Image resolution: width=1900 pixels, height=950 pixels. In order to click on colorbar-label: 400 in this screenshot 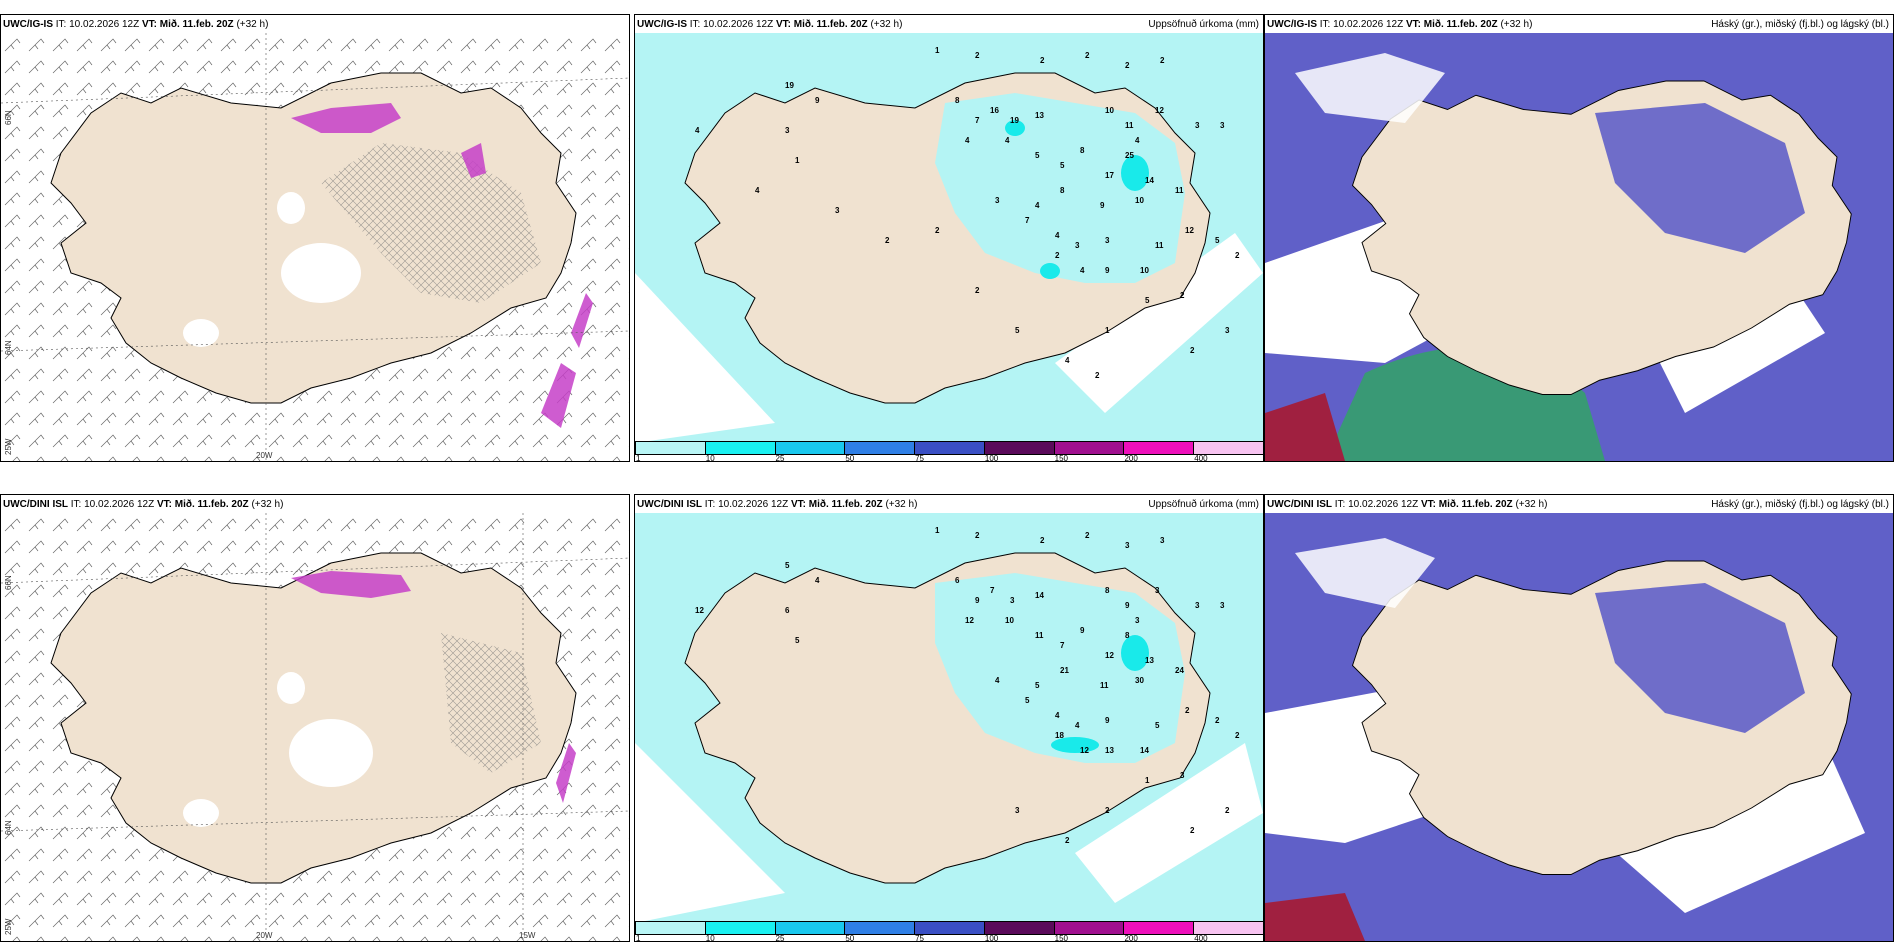, I will do `click(1201, 938)`.